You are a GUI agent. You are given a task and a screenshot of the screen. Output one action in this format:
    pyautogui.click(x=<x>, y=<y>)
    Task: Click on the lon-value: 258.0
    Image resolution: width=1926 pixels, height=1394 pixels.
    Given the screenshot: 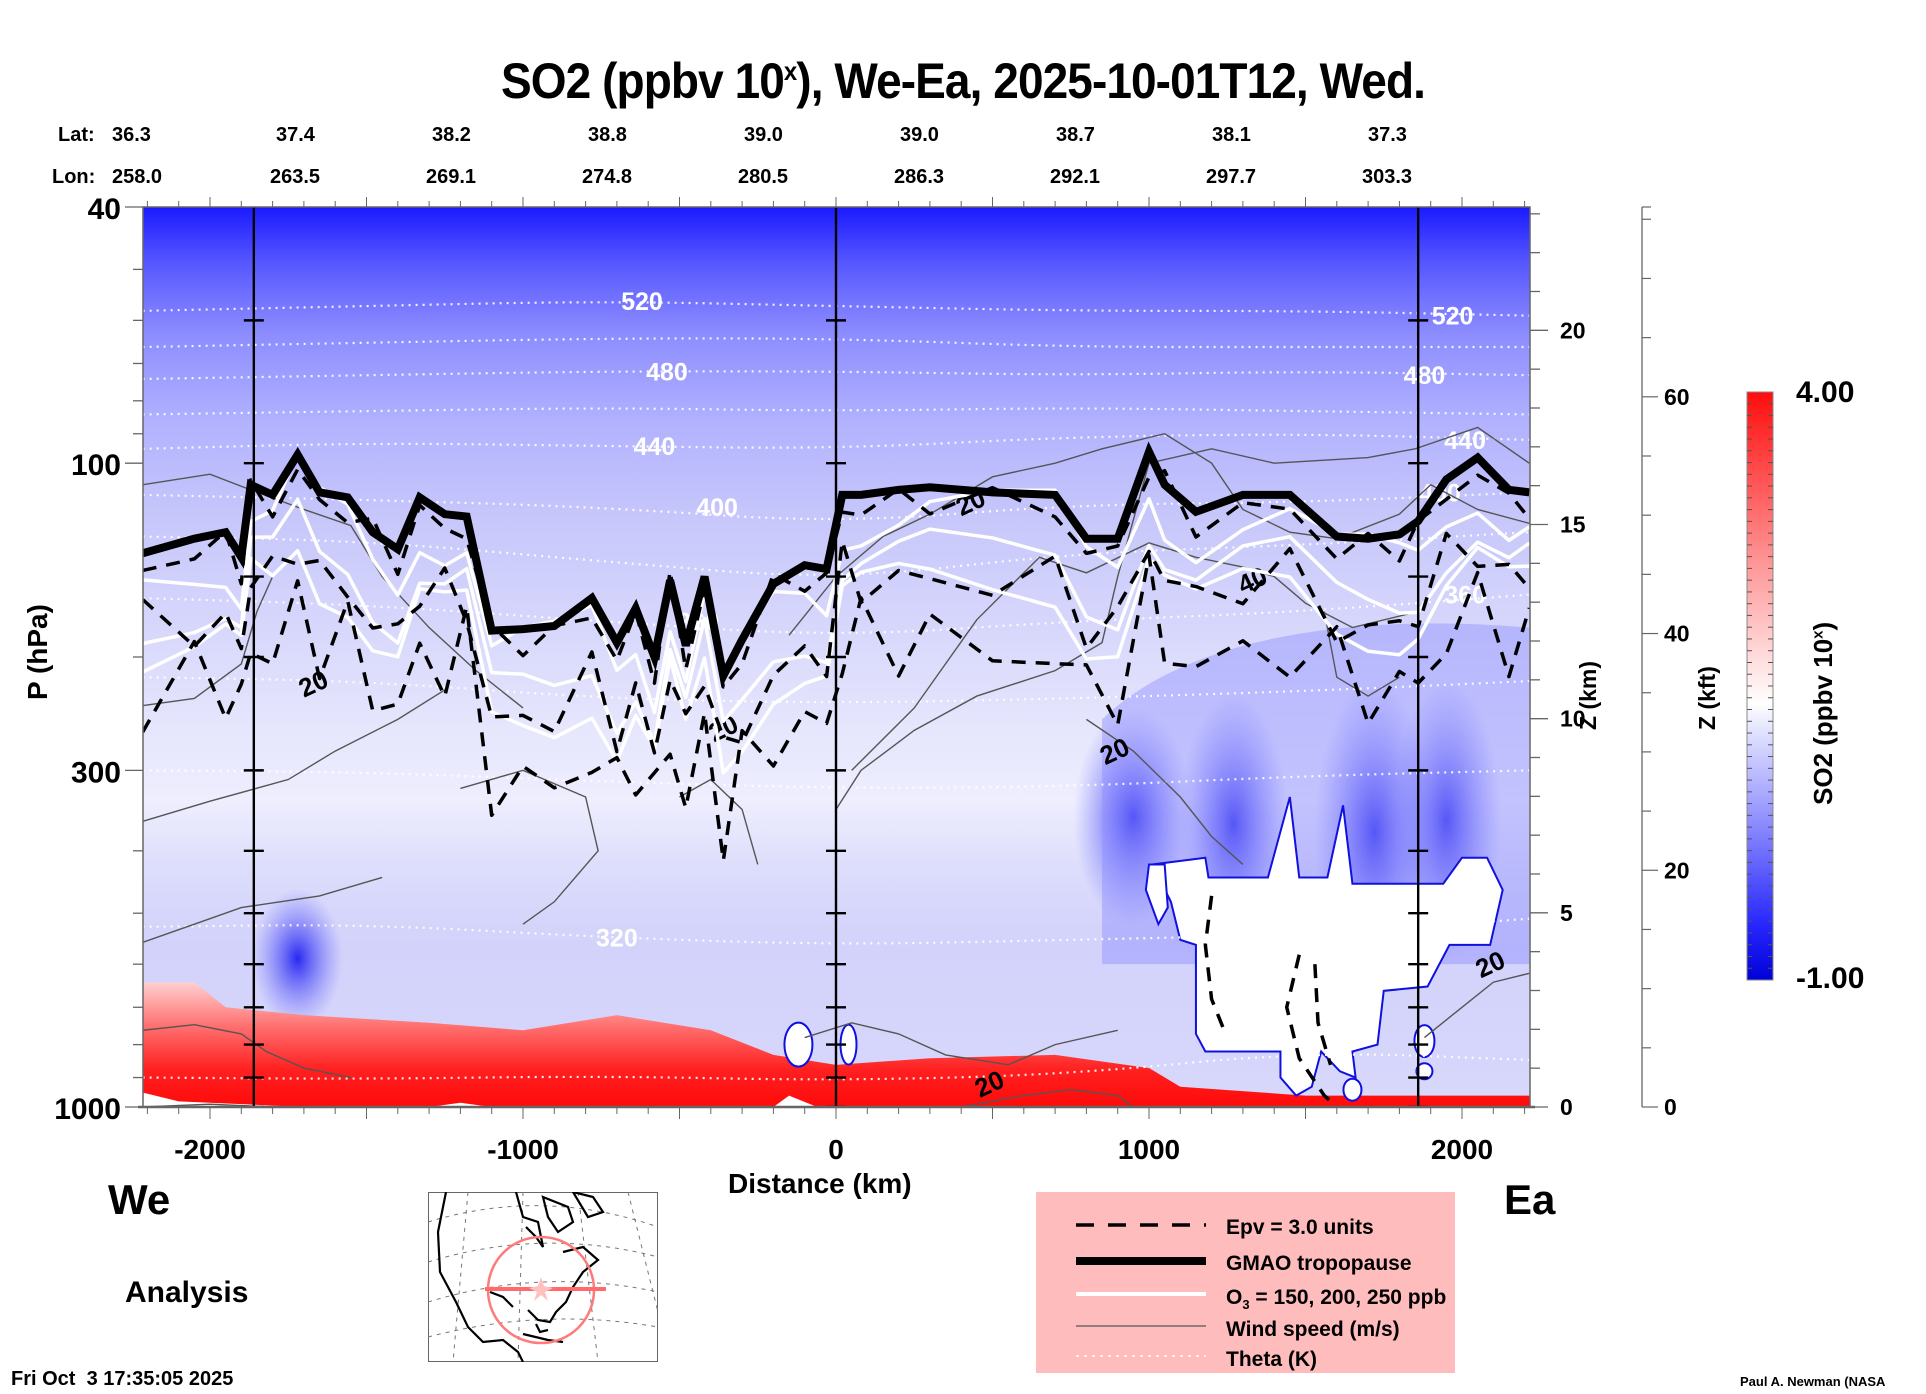 What is the action you would take?
    pyautogui.click(x=137, y=177)
    